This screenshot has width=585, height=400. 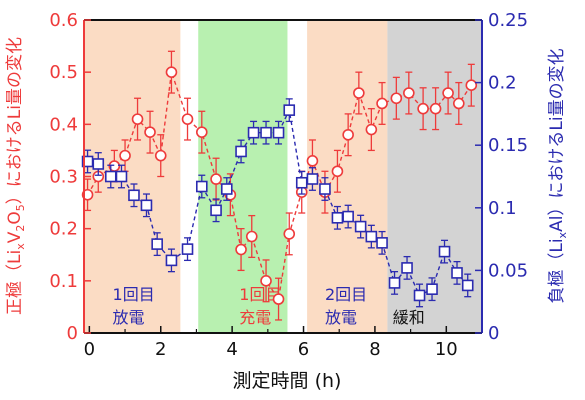 What do you see at coordinates (557, 181) in the screenshot?
I see `ylabel-right-part: Al）における` at bounding box center [557, 181].